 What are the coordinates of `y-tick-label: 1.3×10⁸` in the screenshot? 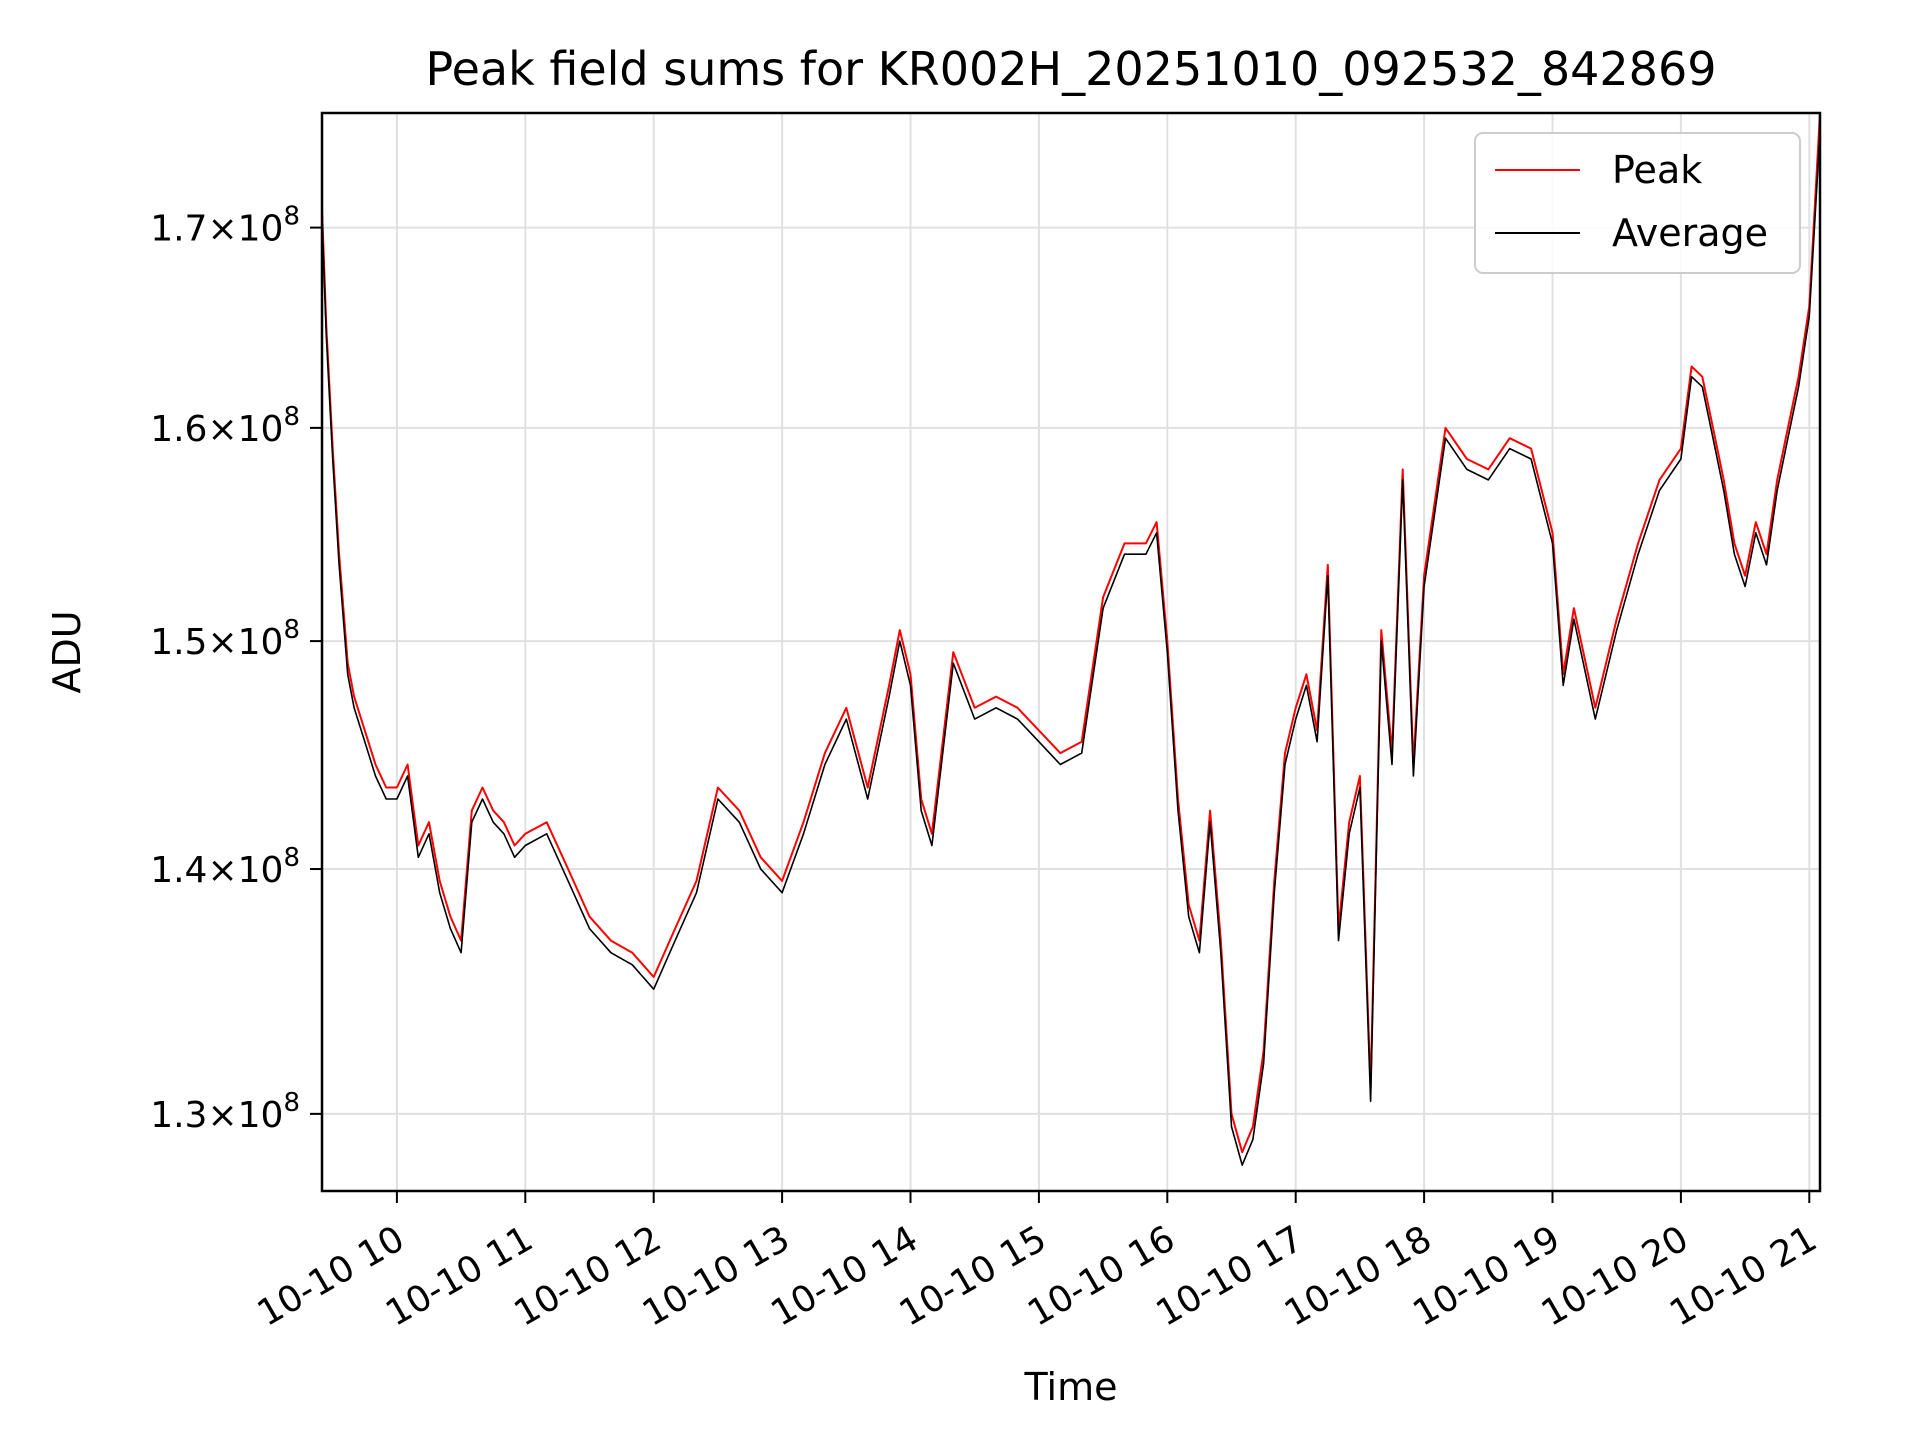 It's located at (225, 1112).